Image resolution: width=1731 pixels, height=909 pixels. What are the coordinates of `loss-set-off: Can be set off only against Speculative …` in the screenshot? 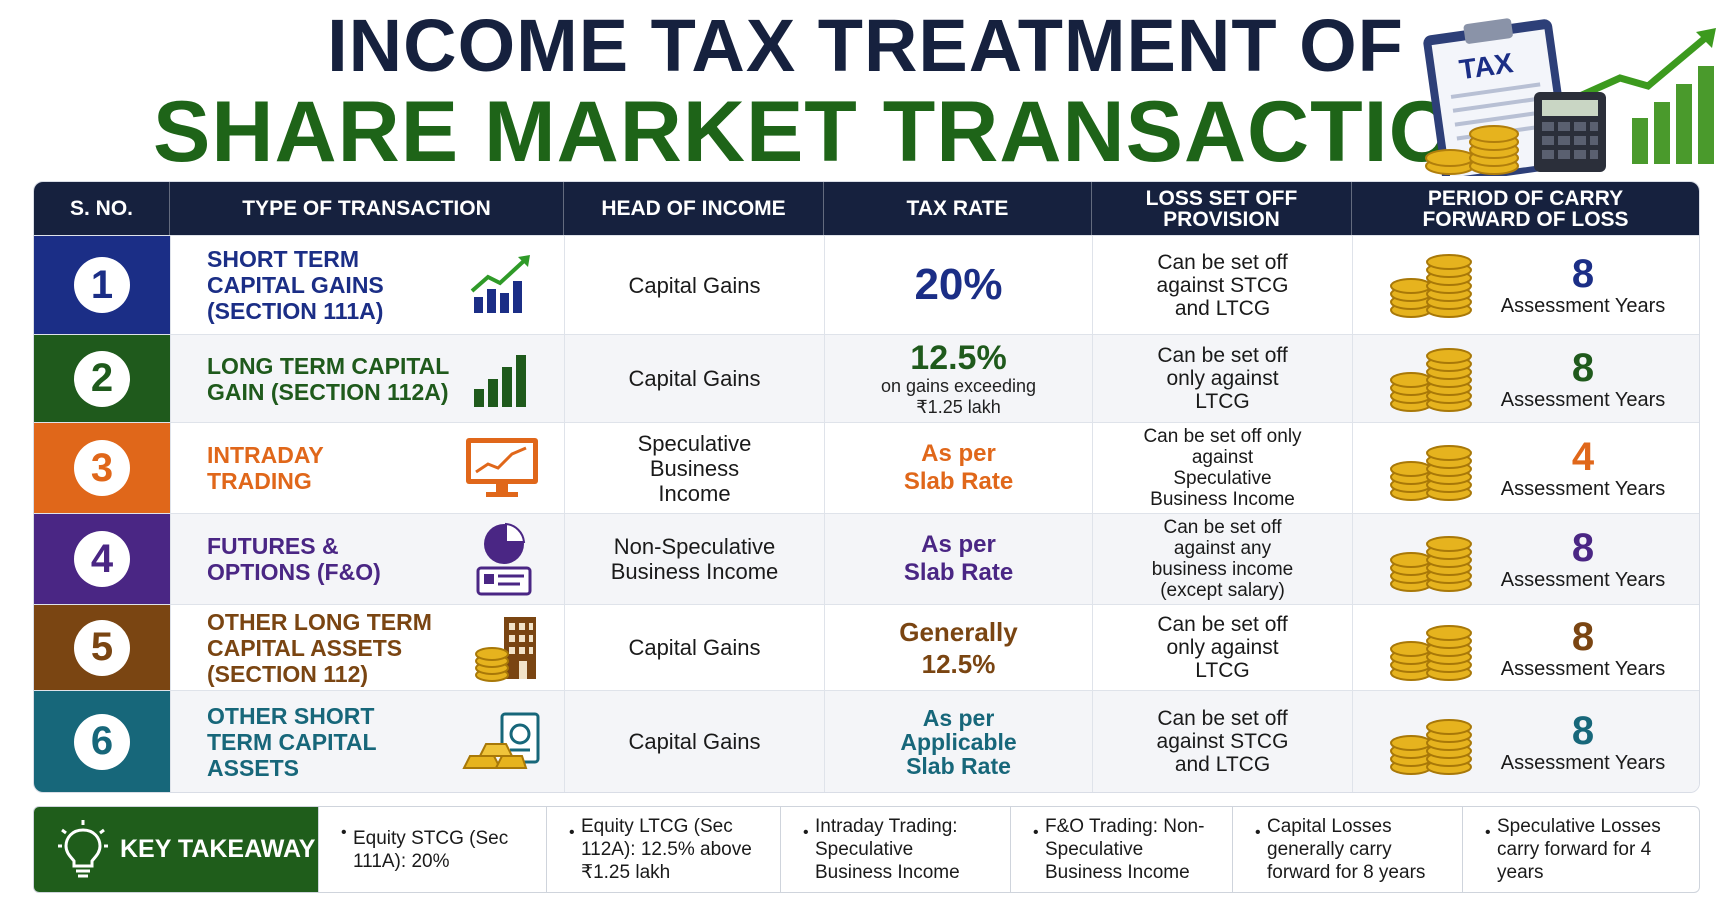 It's located at (1222, 468).